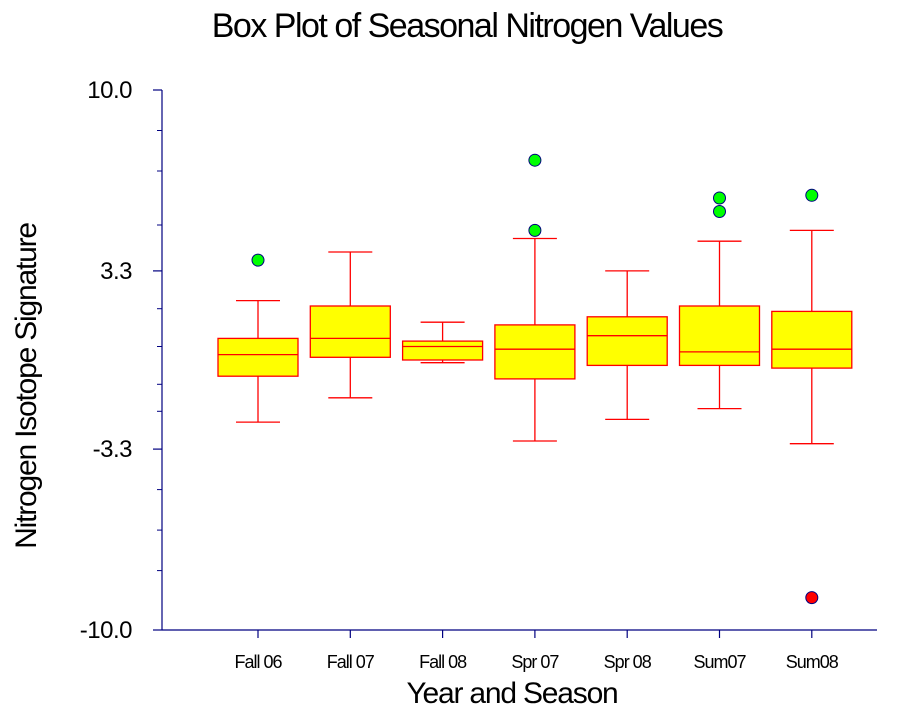 The width and height of the screenshot is (897, 710). I want to click on x-tick-label: Spr 08, so click(628, 662).